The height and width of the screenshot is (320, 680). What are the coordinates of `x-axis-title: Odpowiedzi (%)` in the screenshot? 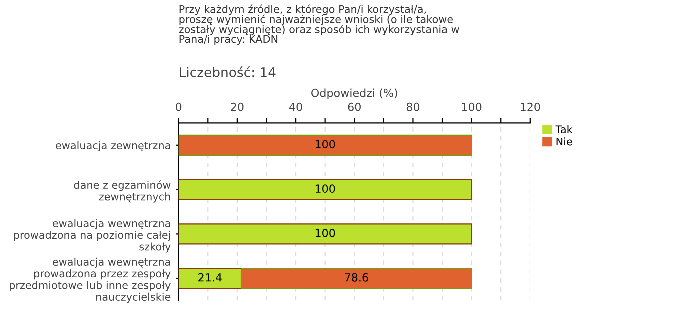 It's located at (355, 94).